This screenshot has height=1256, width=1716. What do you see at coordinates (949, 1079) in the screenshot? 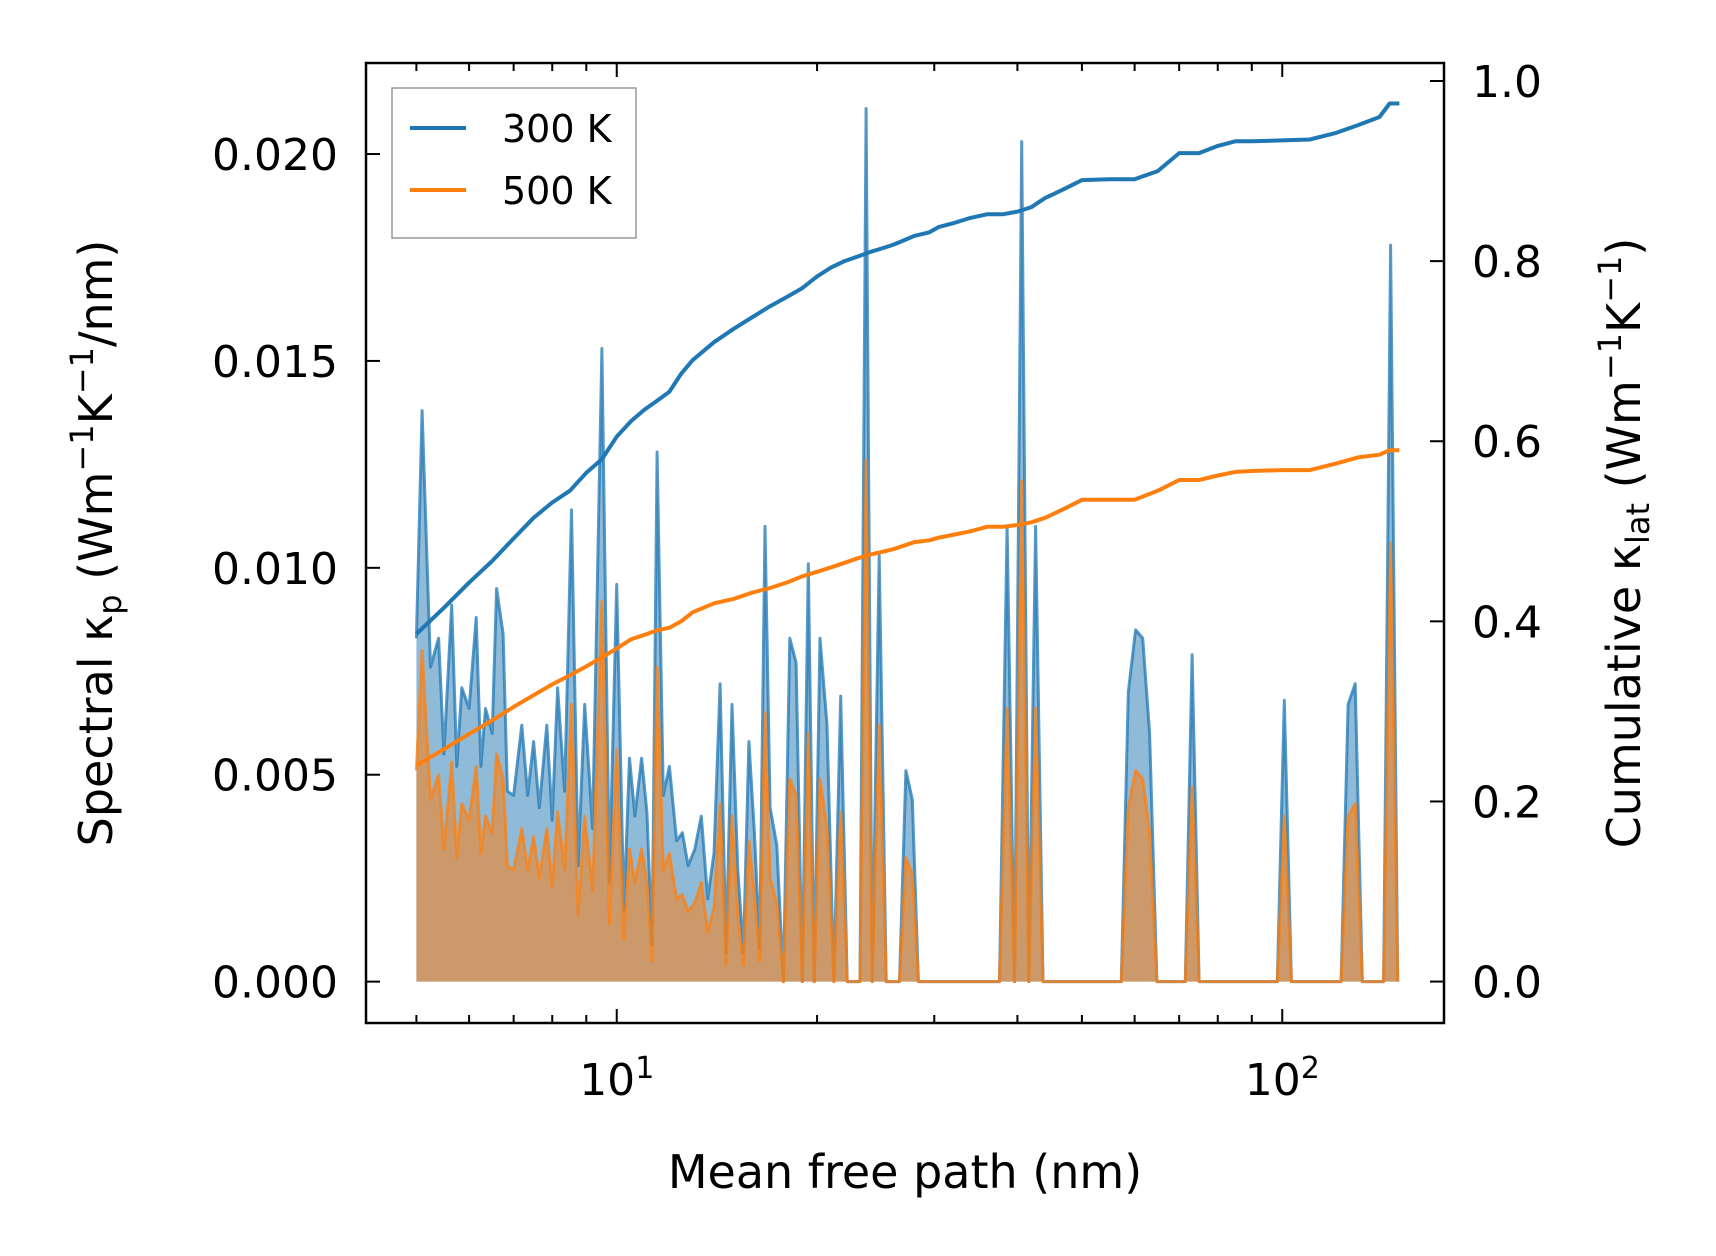
I see `x-tick-labels: 10¹ 10²` at bounding box center [949, 1079].